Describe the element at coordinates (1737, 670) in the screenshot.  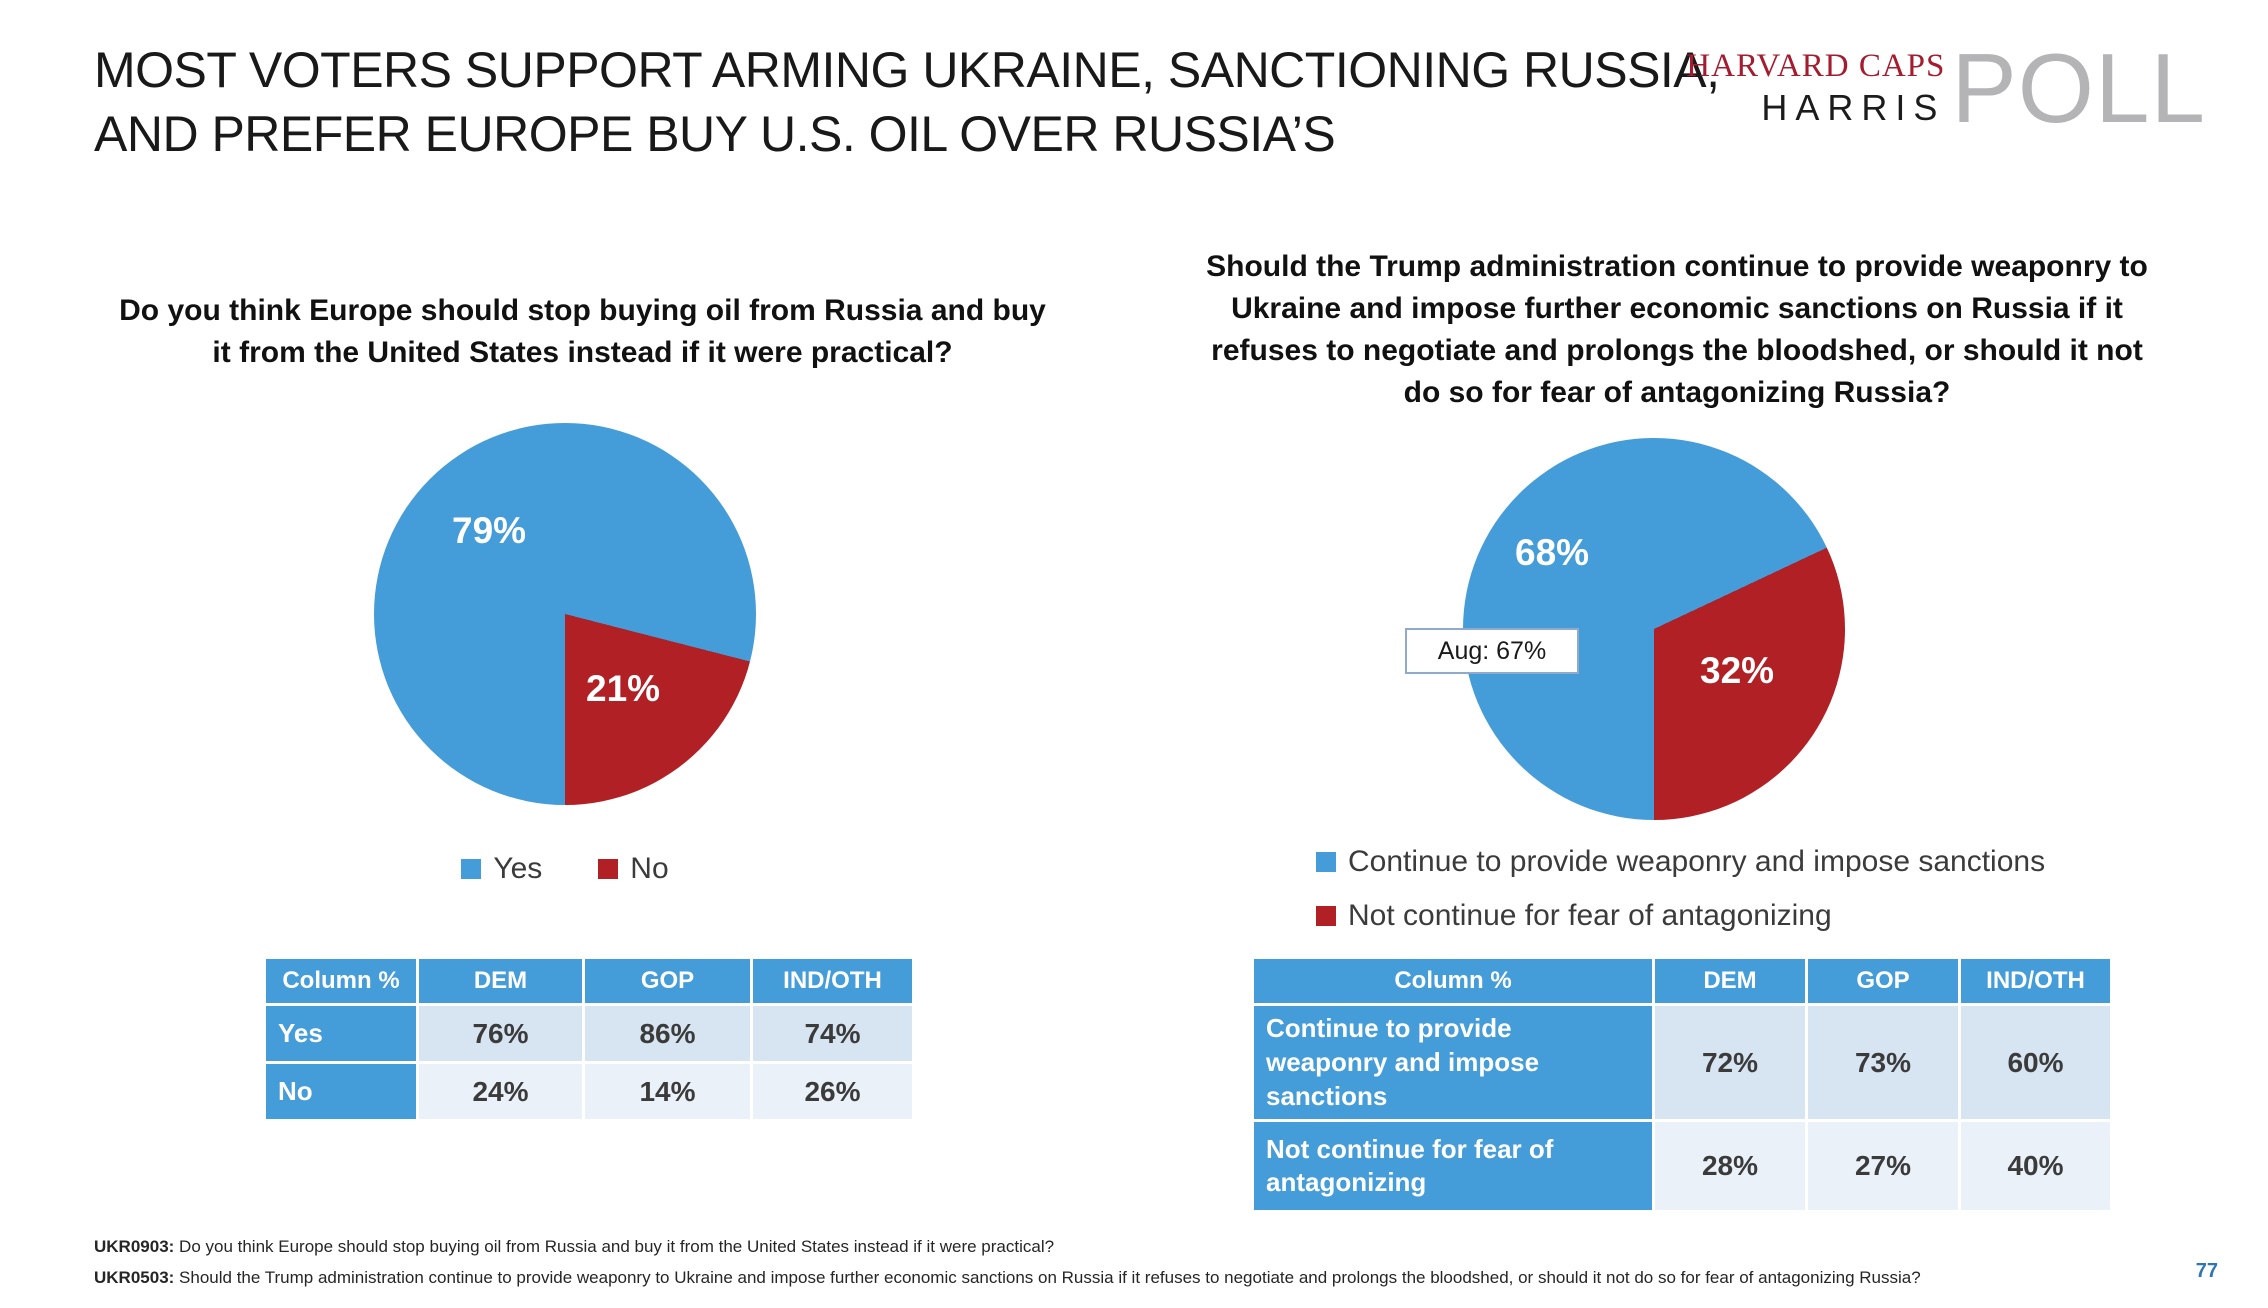
I see `right-pie-not-continue-label: 32%` at that location.